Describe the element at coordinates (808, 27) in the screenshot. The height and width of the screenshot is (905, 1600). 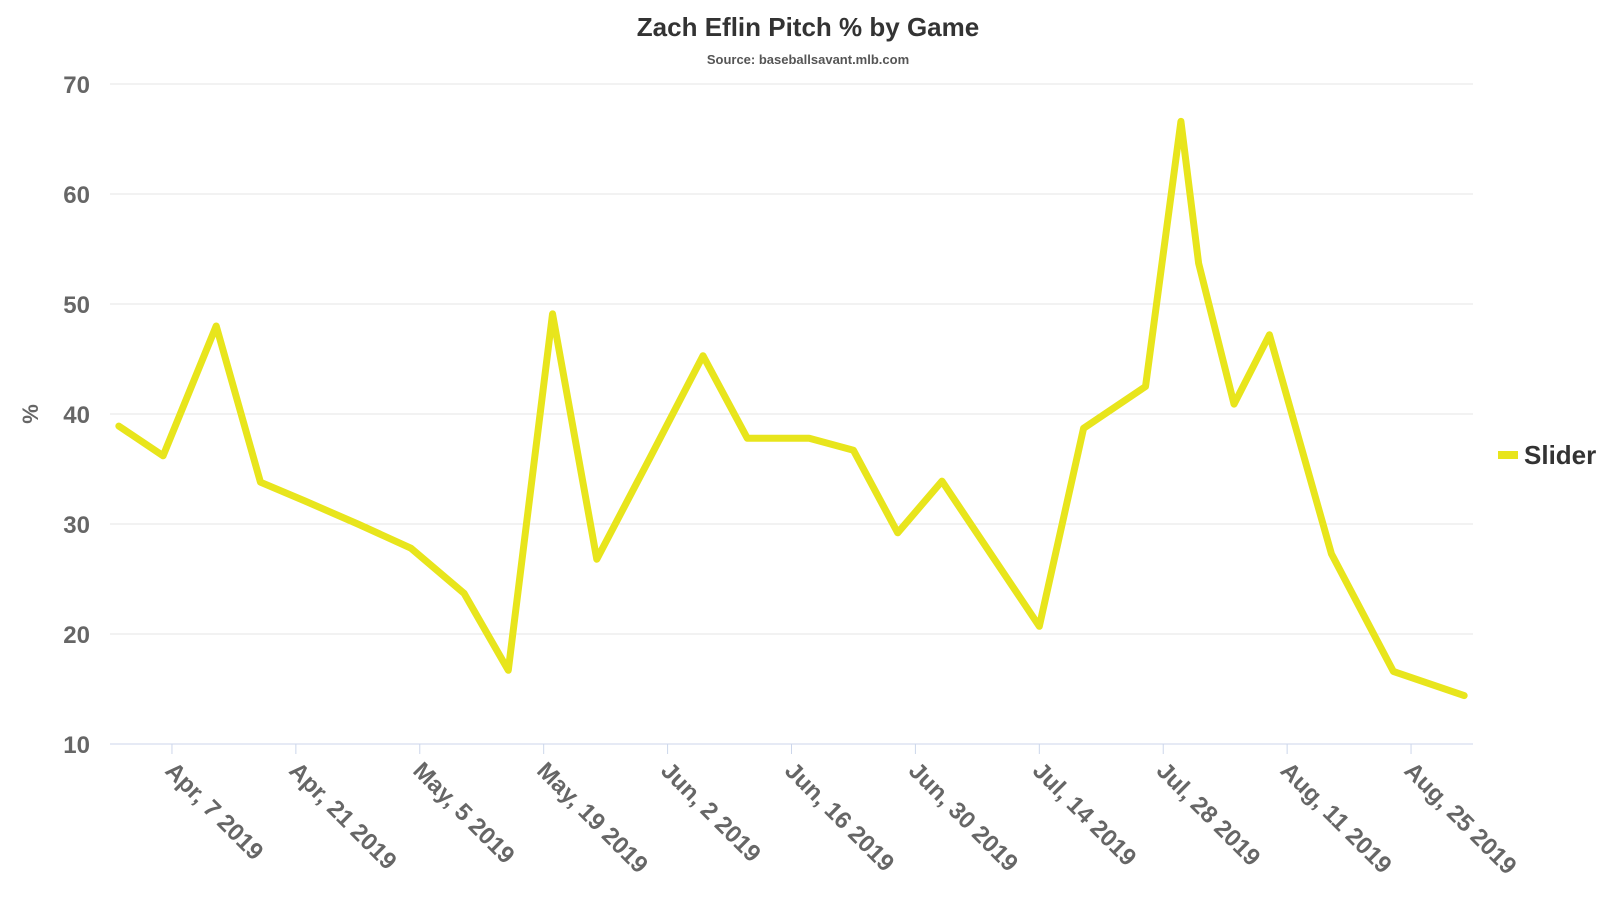
I see `chart-title: Zach Eflin Pitch % by Game` at that location.